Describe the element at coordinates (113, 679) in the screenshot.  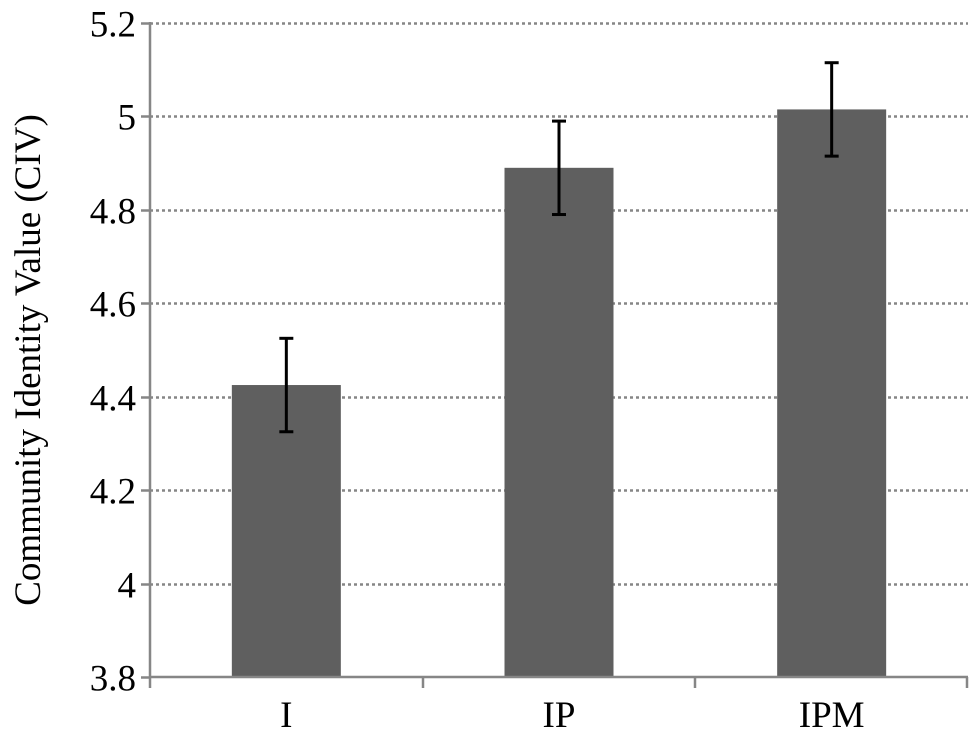
I see `y-tick-label: 3.8` at that location.